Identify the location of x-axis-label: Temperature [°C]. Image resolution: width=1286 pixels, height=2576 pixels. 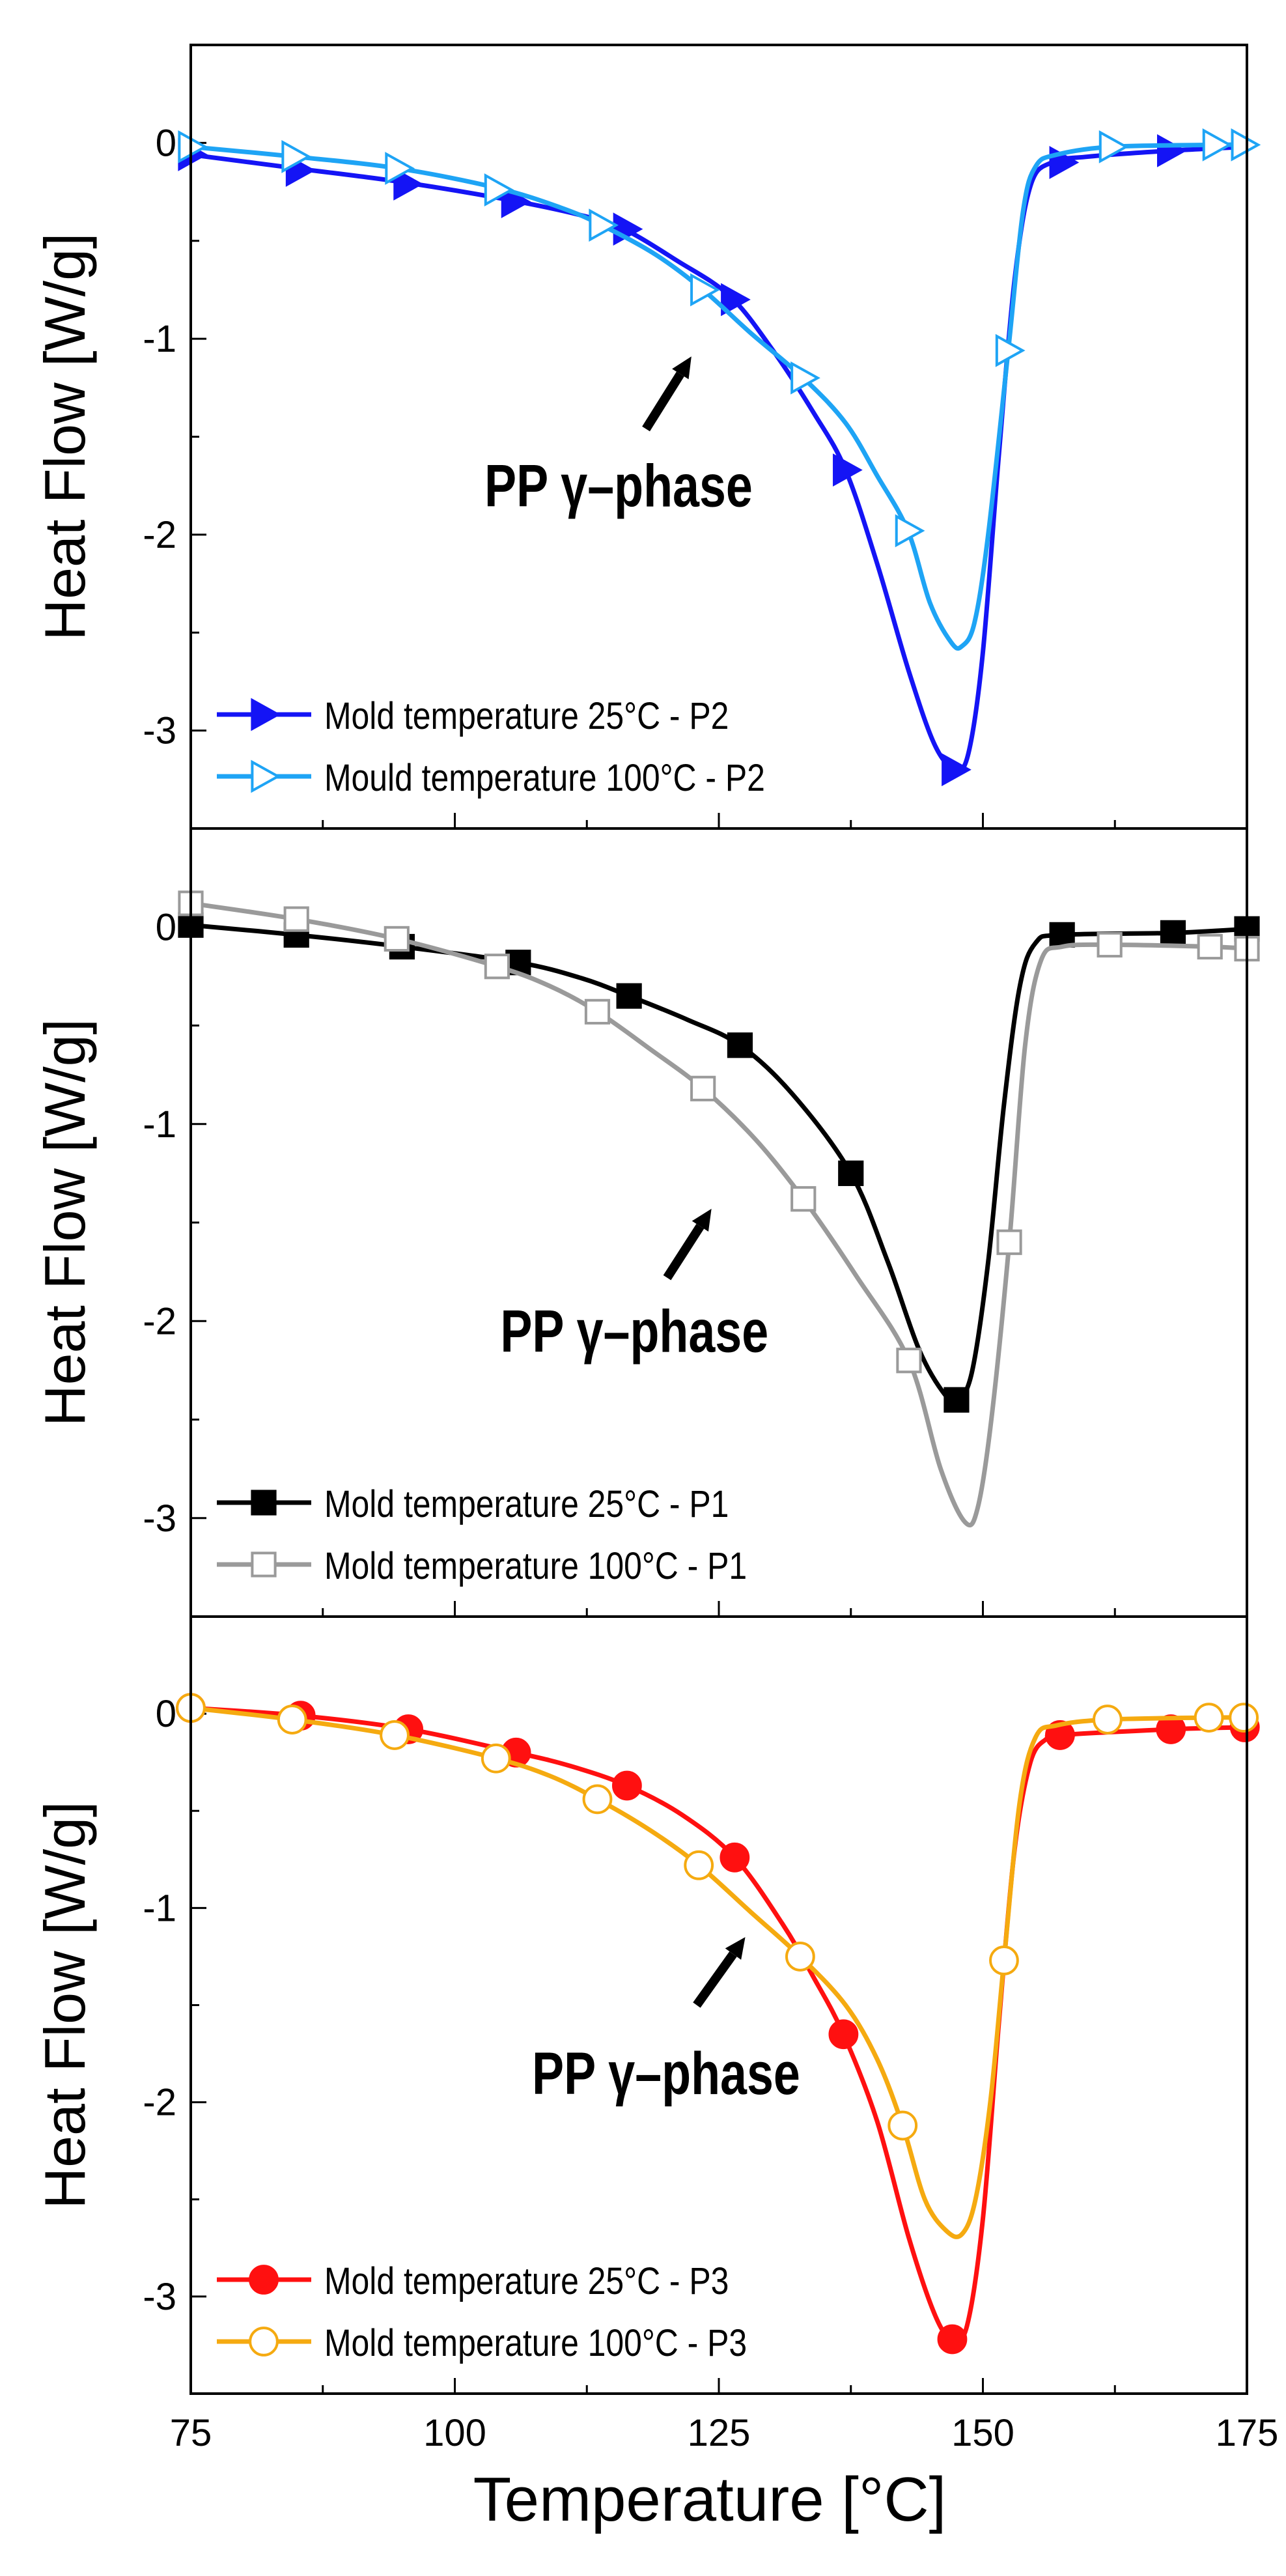
(710, 2499).